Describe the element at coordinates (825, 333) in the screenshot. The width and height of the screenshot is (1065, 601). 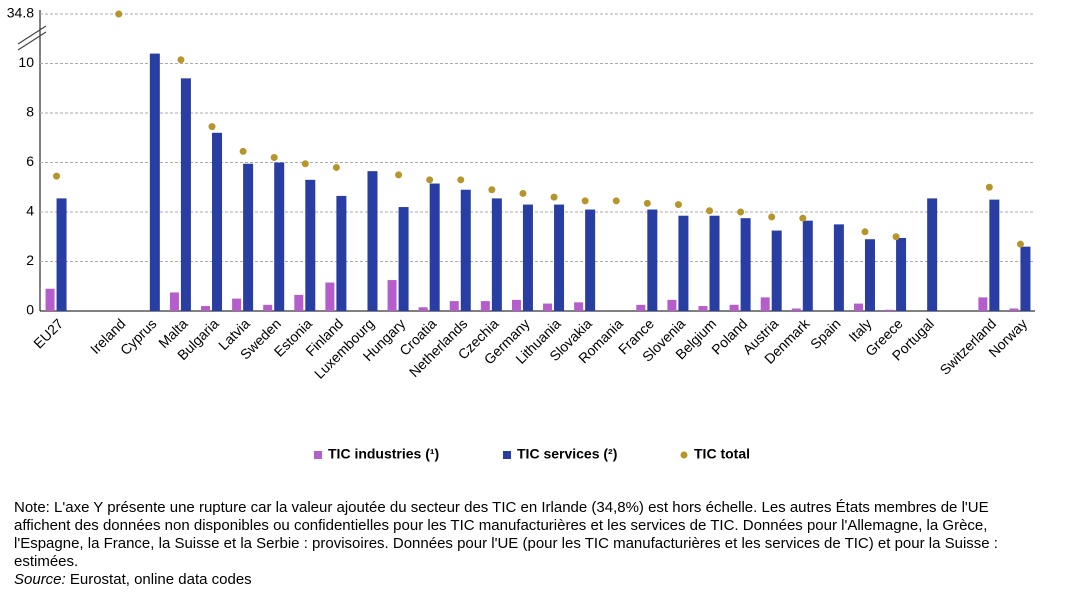
I see `x-tick-label: Spain` at that location.